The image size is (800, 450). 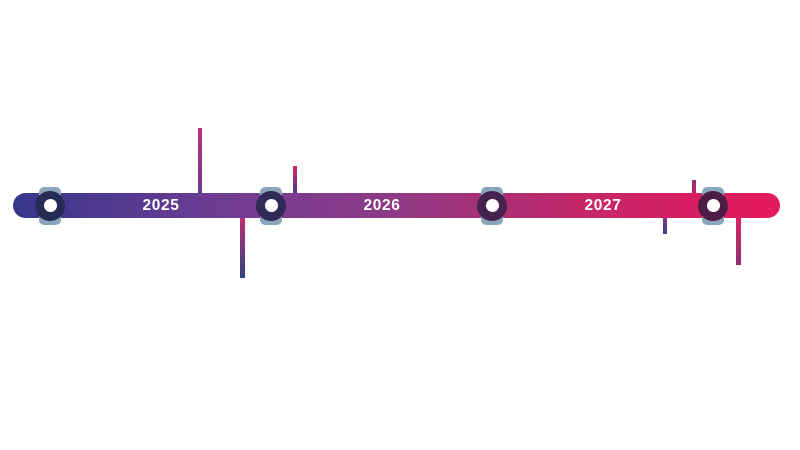 What do you see at coordinates (161, 205) in the screenshot?
I see `year-label-2025: 2025` at bounding box center [161, 205].